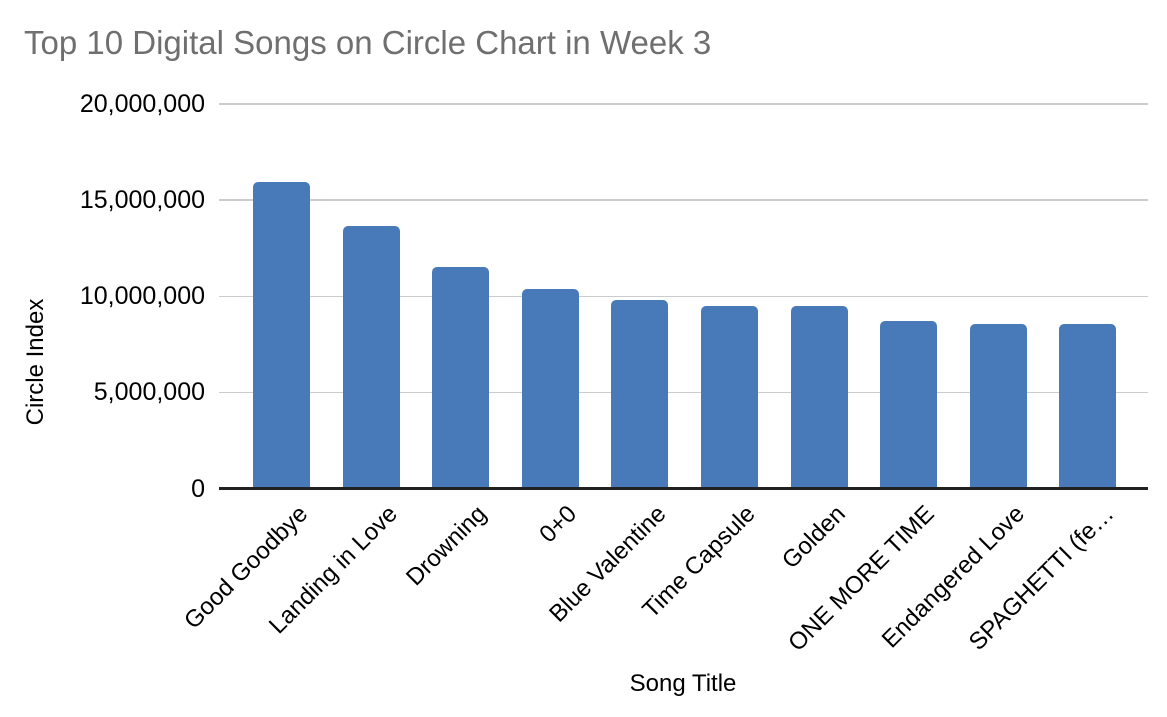 Image resolution: width=1167 pixels, height=717 pixels. What do you see at coordinates (909, 404) in the screenshot?
I see `bar-one-more-time` at bounding box center [909, 404].